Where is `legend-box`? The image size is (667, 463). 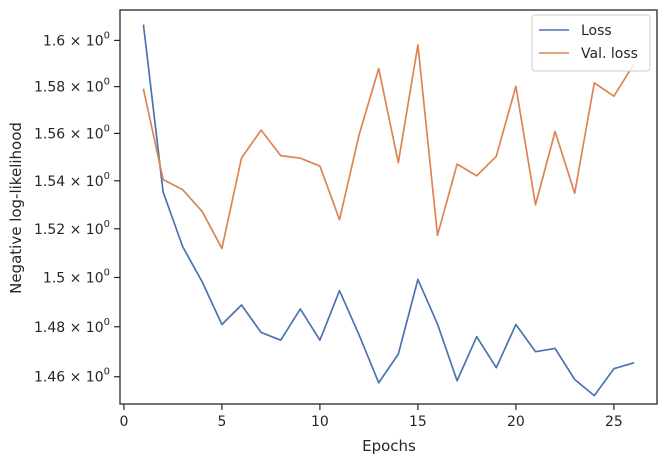 legend-box is located at coordinates (591, 43).